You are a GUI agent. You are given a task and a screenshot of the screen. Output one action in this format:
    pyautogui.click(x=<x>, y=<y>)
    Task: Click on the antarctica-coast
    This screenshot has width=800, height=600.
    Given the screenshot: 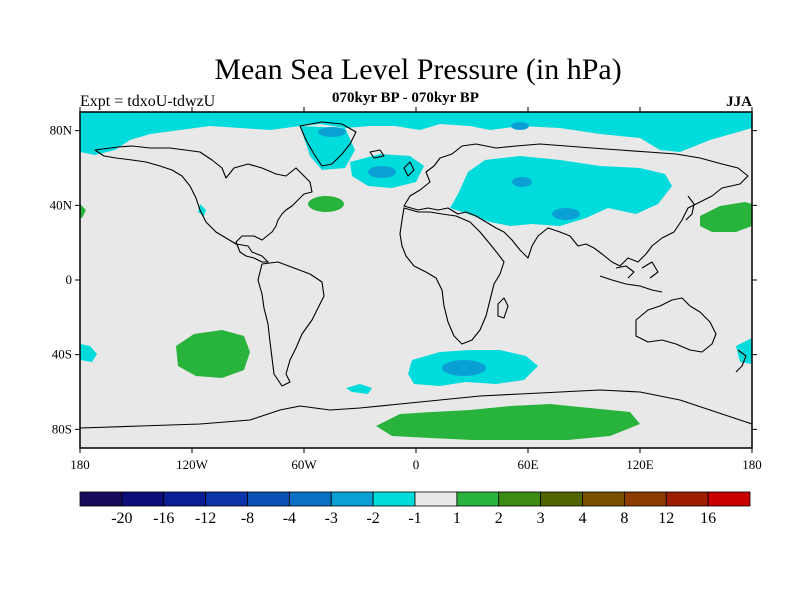 What is the action you would take?
    pyautogui.click(x=416, y=409)
    